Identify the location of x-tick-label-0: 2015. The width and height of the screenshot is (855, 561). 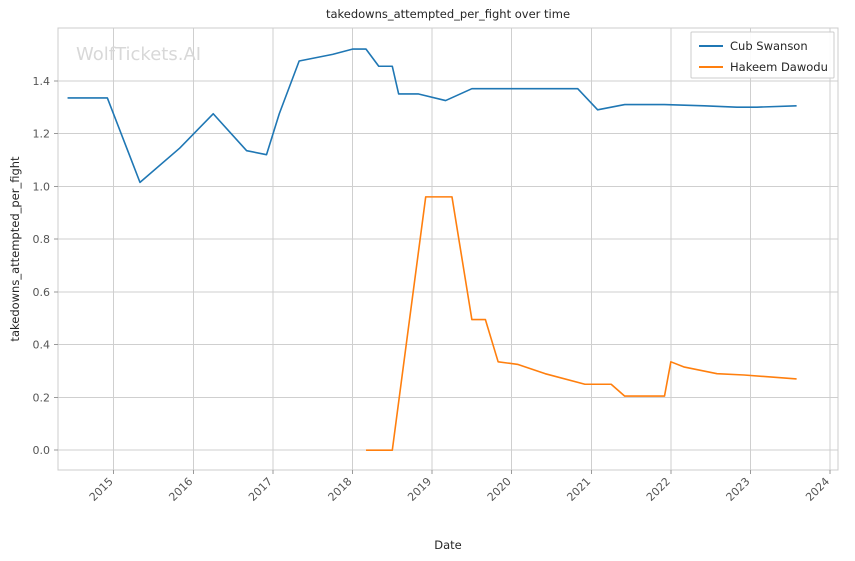
(101, 489).